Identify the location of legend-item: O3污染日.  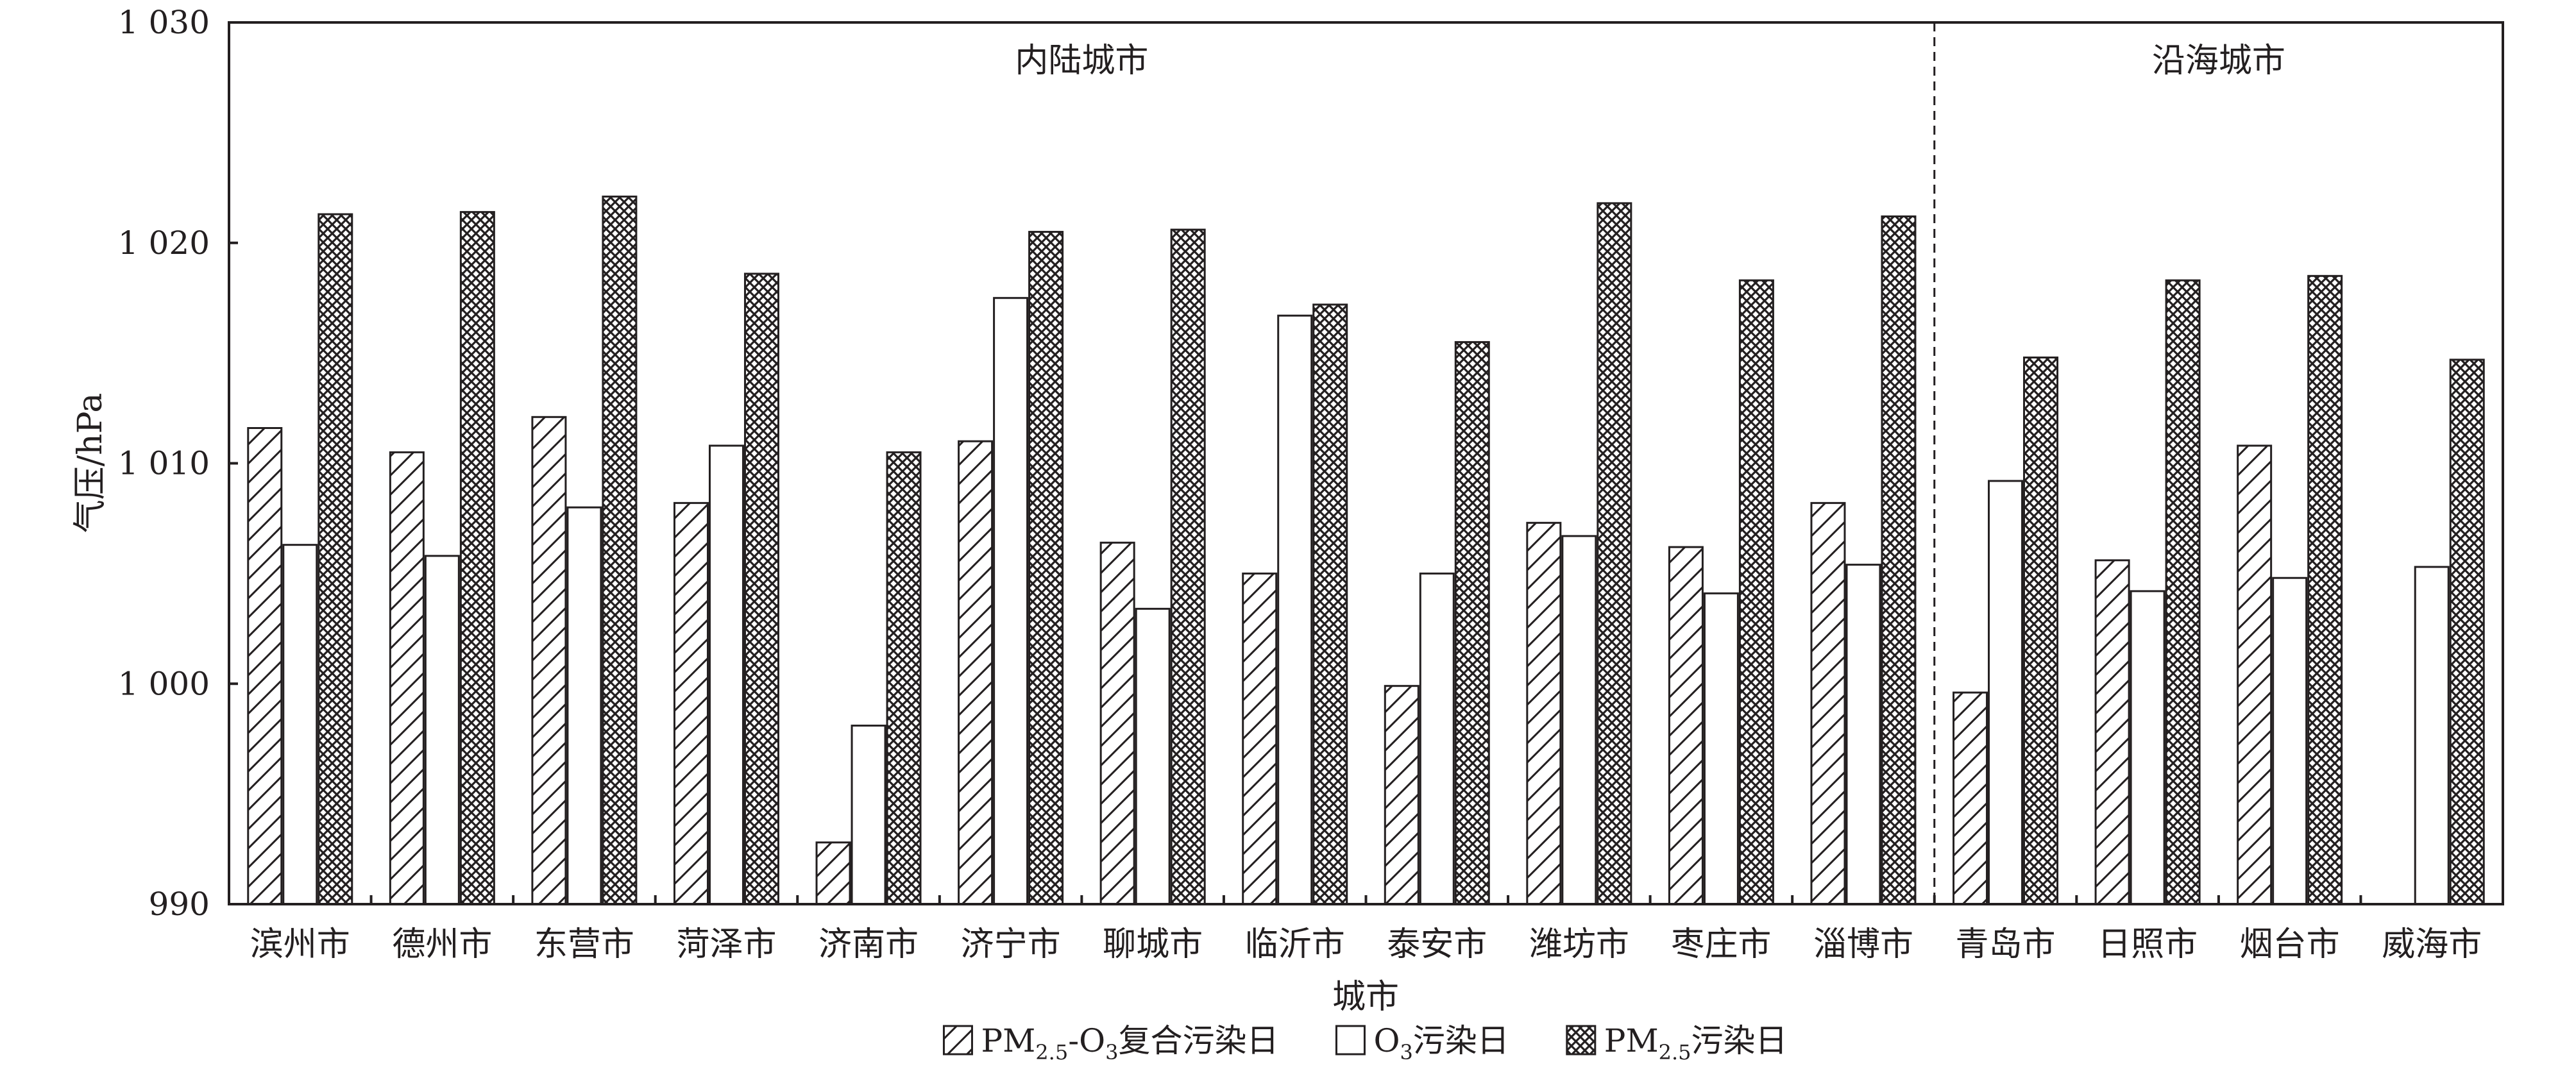
(1422, 1043).